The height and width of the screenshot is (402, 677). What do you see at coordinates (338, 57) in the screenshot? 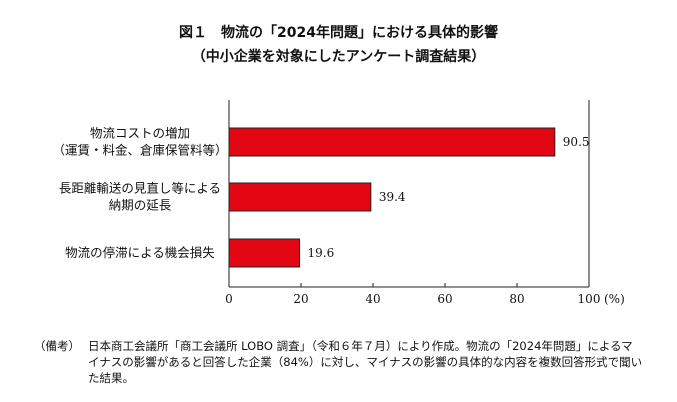
I see `chart-subtitle: （中小企業を対象にしたアンケート調査結果）` at bounding box center [338, 57].